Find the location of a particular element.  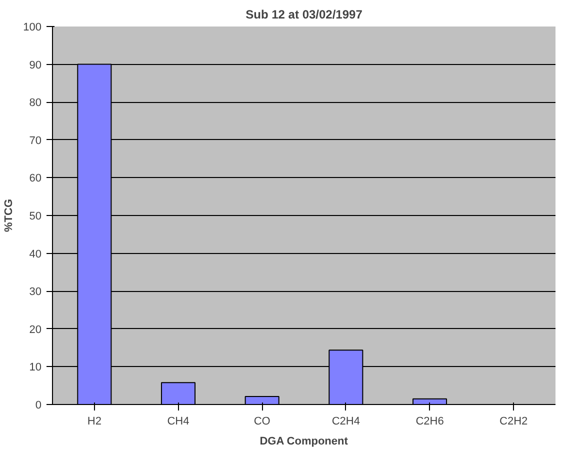

y-tick-label: 90 is located at coordinates (35, 65).